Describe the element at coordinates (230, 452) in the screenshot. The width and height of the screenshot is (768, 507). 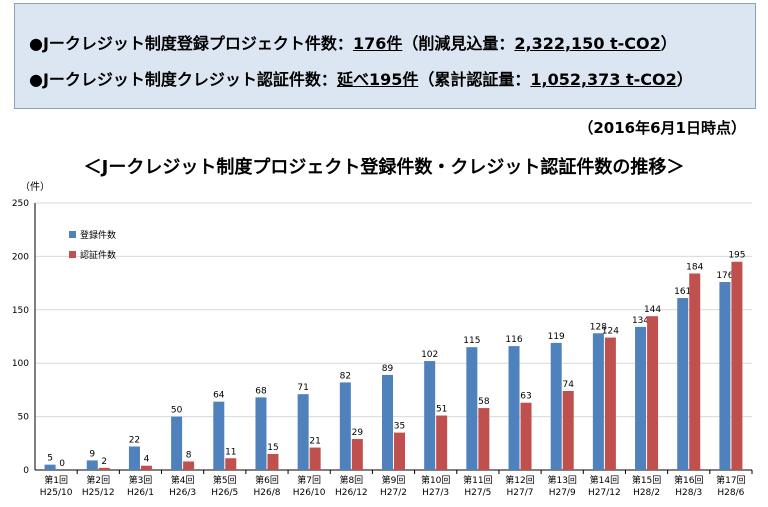
I see `data-label-certified: 11` at that location.